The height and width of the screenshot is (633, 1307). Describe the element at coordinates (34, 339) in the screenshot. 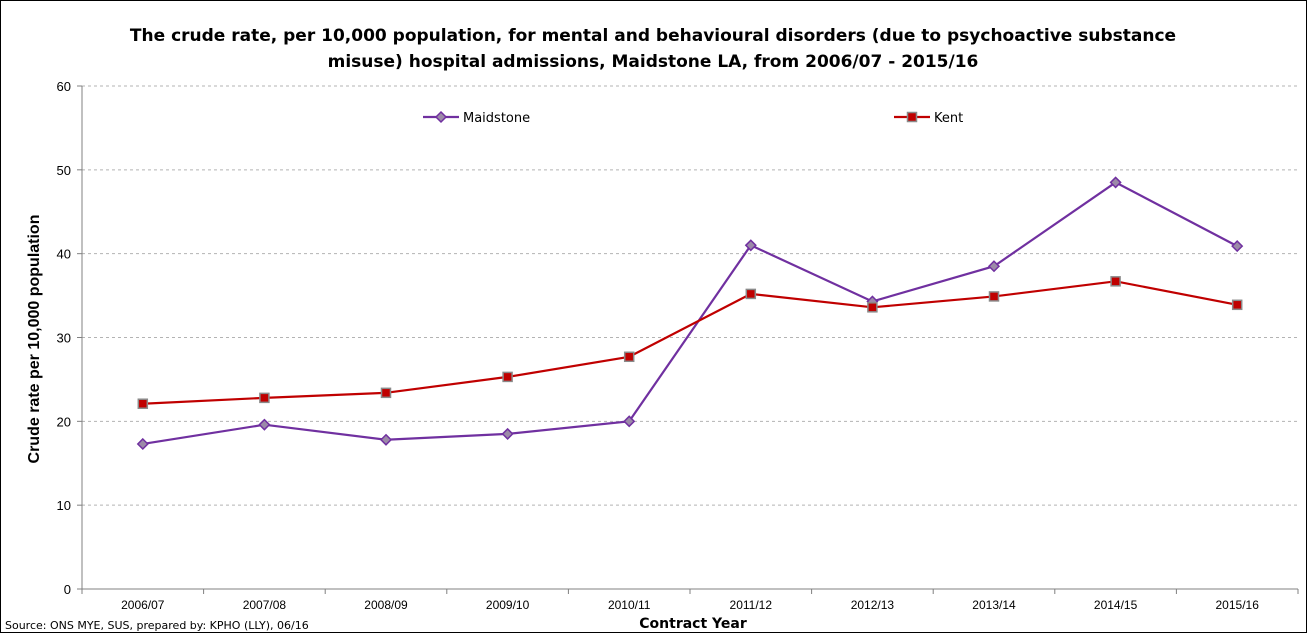

I see `y-axis-label: Crude rate per 10,000 population` at that location.